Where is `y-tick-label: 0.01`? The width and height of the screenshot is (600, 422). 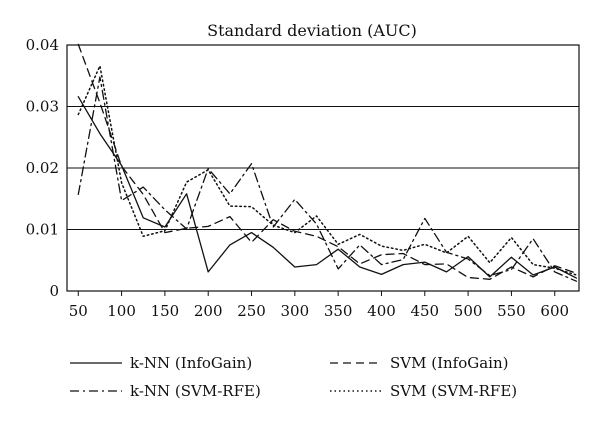
y-tick-label: 0.01 is located at coordinates (42, 230).